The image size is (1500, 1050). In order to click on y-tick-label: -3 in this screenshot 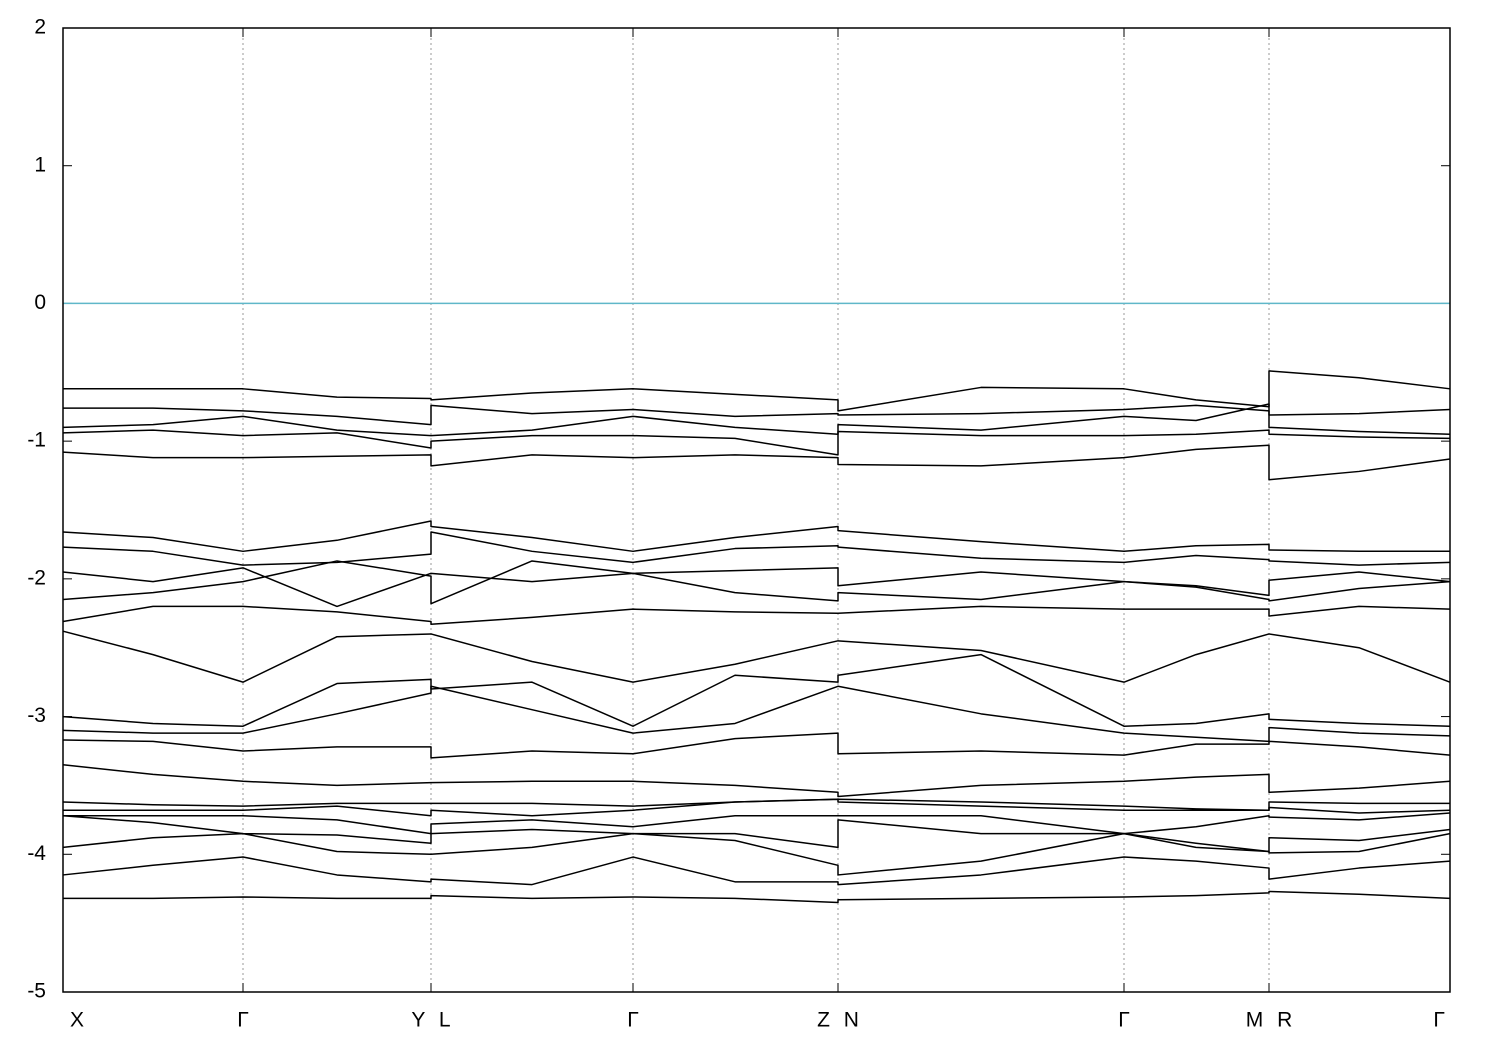, I will do `click(36, 715)`.